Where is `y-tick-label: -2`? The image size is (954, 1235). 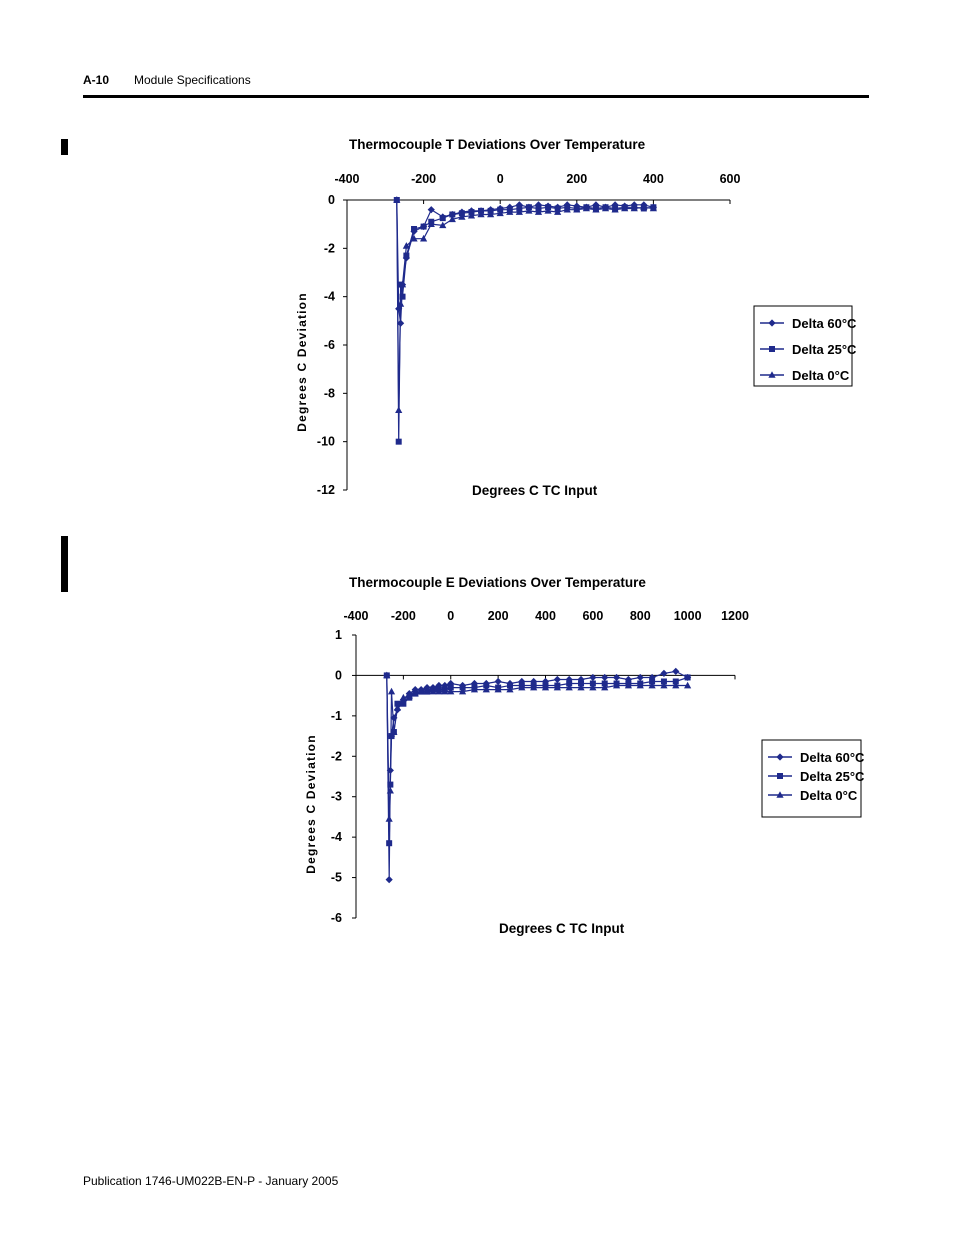
y-tick-label: -2 is located at coordinates (329, 248).